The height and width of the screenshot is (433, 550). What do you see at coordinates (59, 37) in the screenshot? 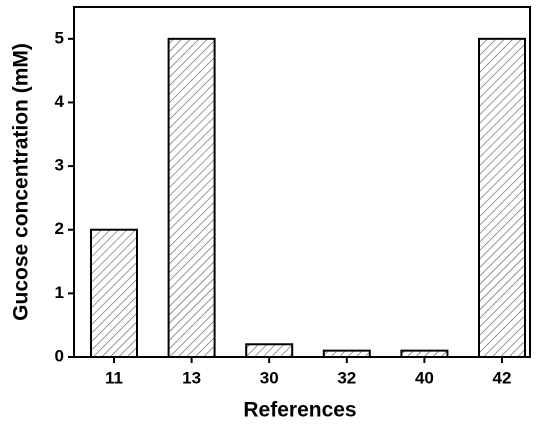
I see `y-tick-label: 5` at bounding box center [59, 37].